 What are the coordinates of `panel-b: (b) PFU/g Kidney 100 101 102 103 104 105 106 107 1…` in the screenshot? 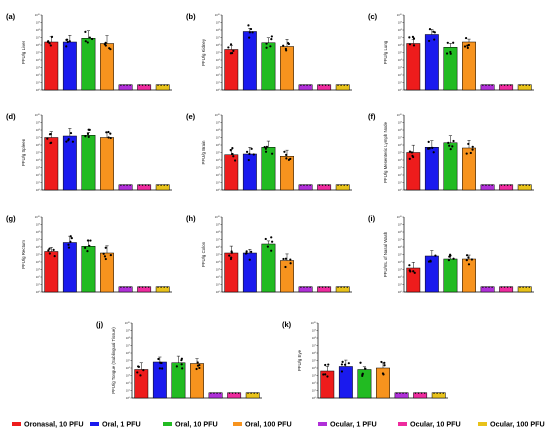 It's located at (269, 52).